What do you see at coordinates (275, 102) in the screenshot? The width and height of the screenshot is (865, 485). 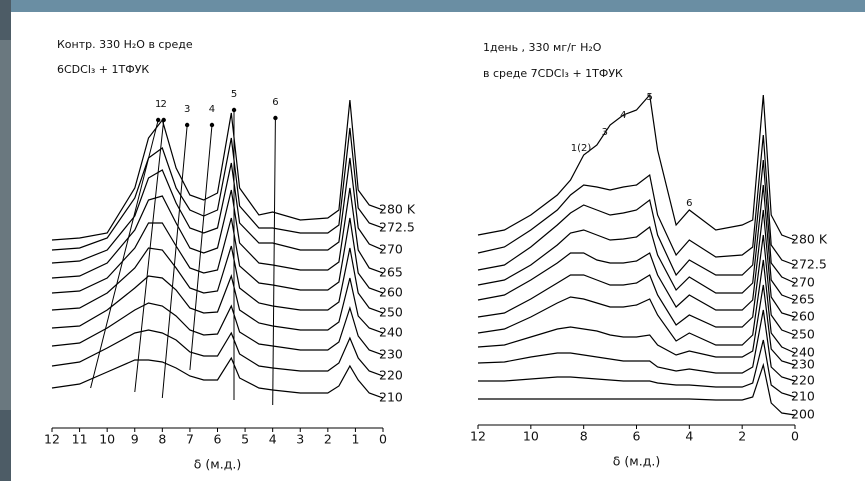 I see `track-label: 6` at bounding box center [275, 102].